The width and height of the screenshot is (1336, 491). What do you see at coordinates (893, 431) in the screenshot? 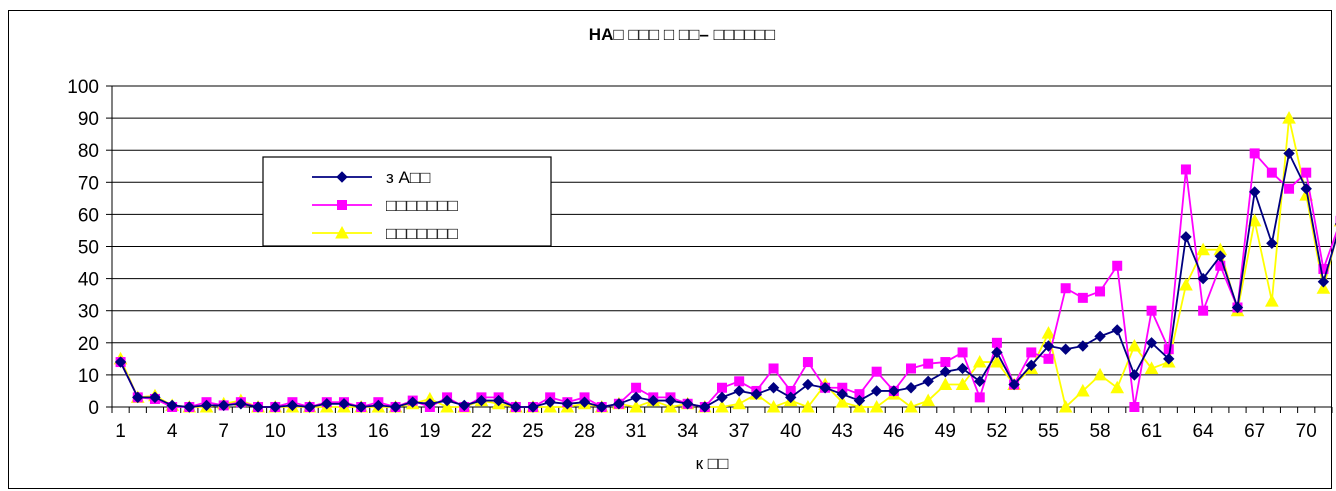
I see `x-tick-label: 46` at bounding box center [893, 431].